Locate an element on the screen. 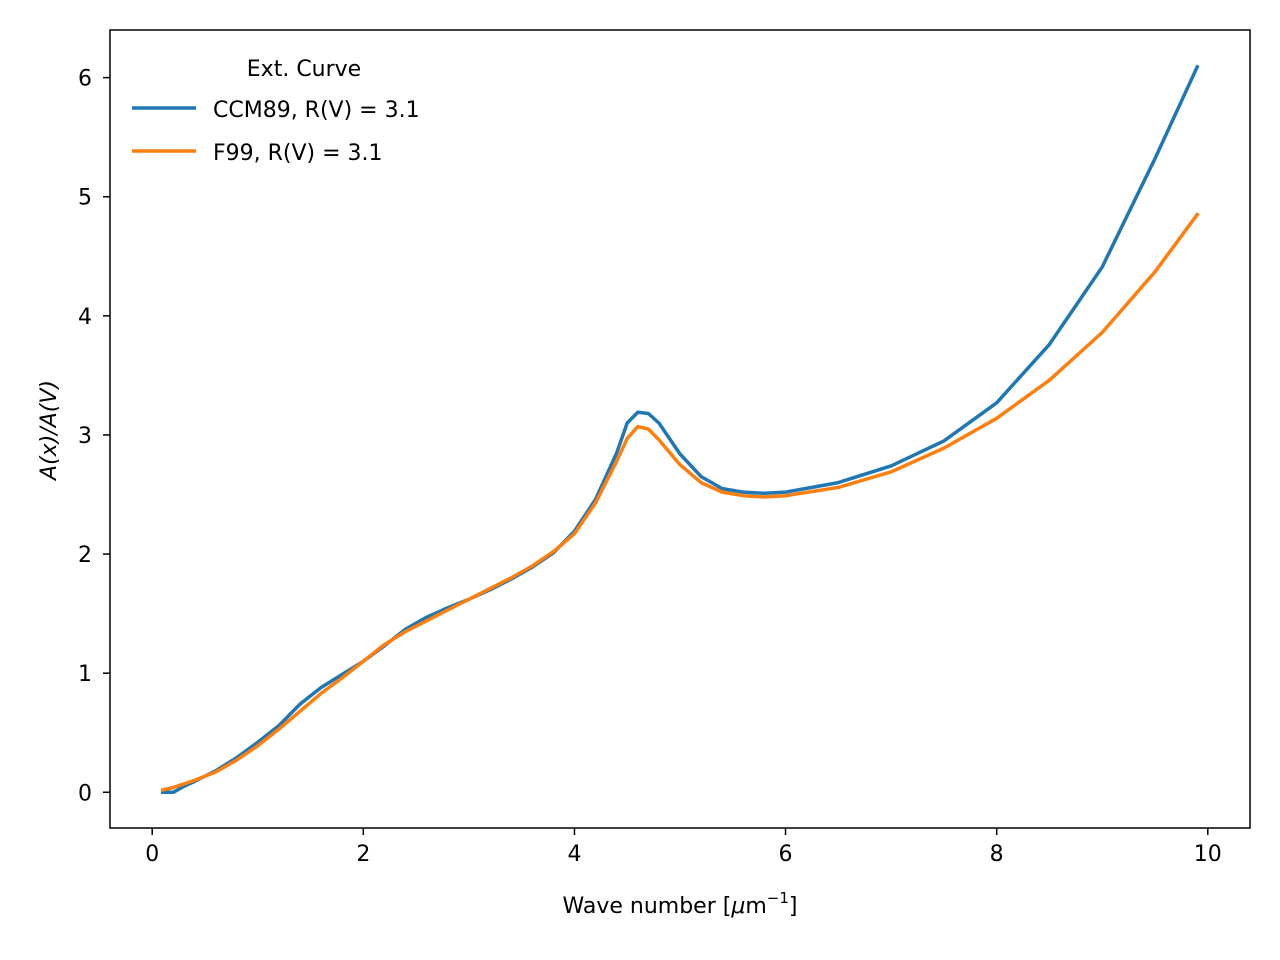 This screenshot has width=1280, height=960. y-tick-label: 3 is located at coordinates (85, 436).